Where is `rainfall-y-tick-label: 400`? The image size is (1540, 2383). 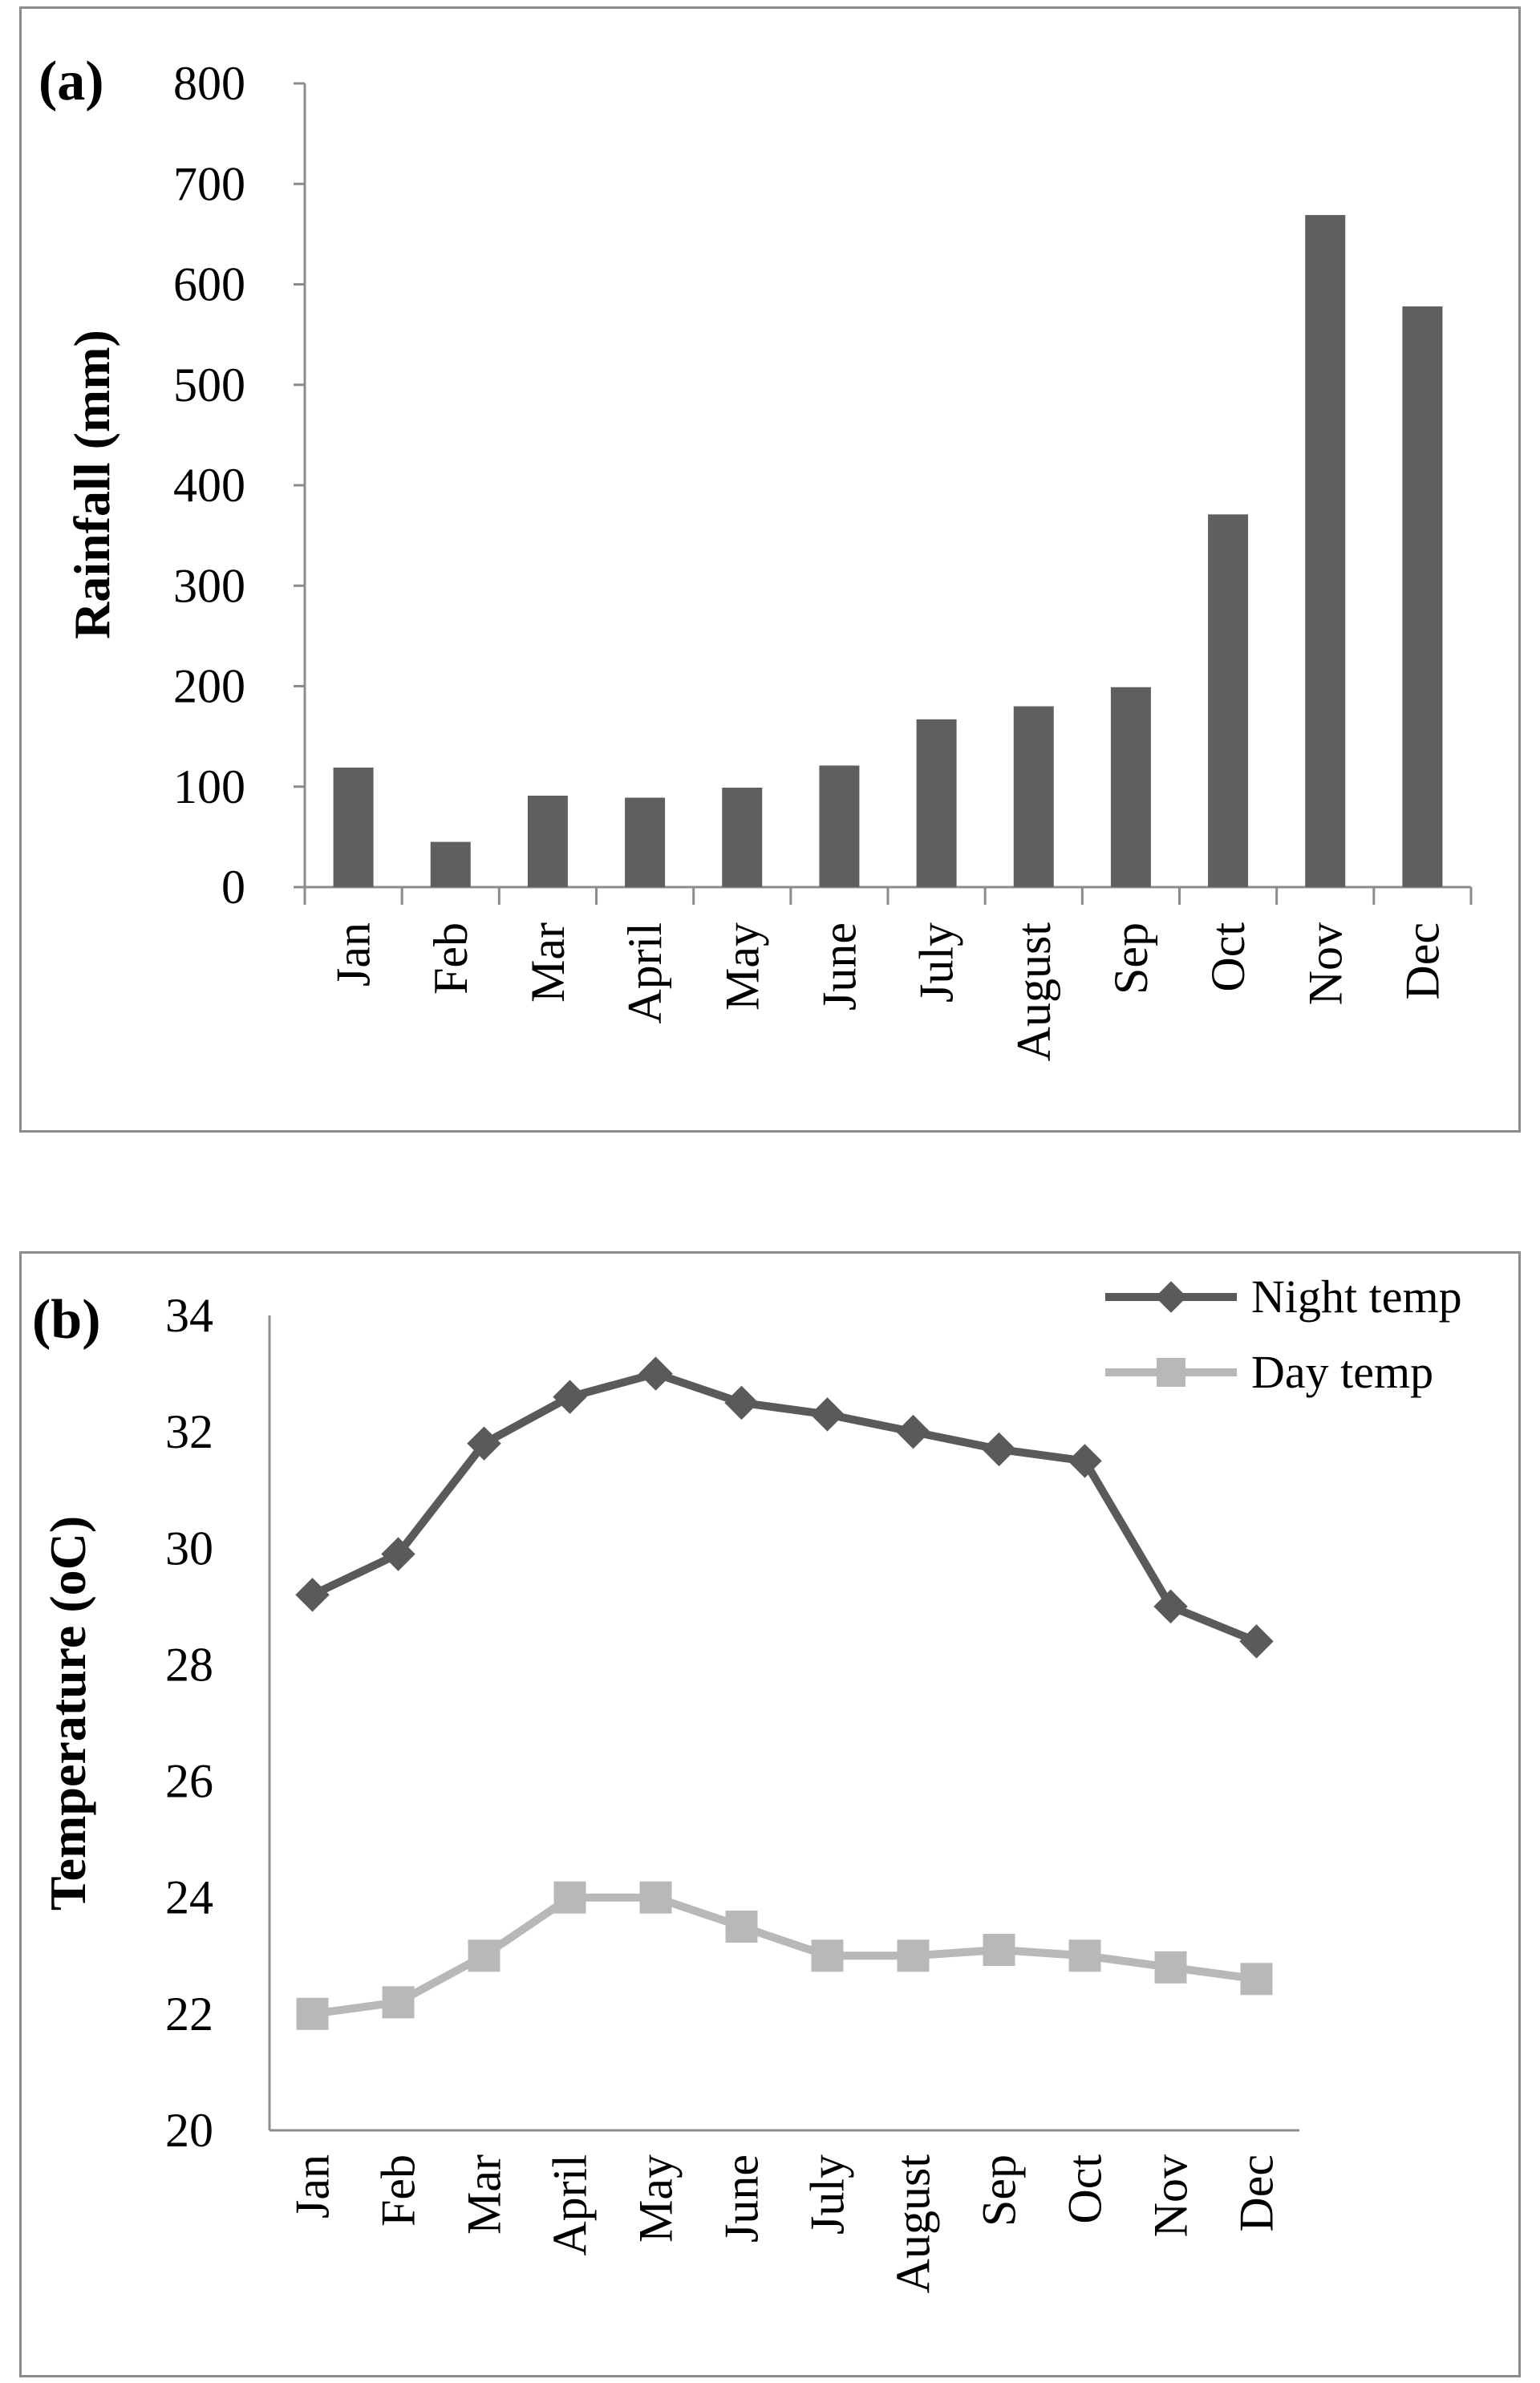
rainfall-y-tick-label: 400 is located at coordinates (209, 485).